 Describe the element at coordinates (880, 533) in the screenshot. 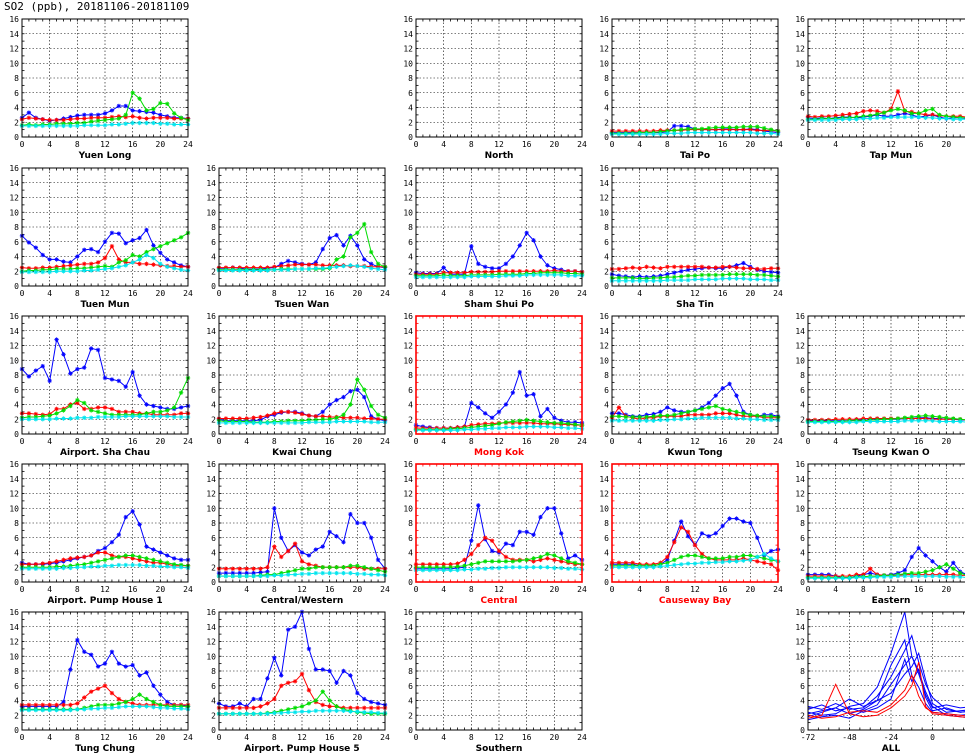

I see `panel-eastern: 024681012141604812162024Eastern` at that location.